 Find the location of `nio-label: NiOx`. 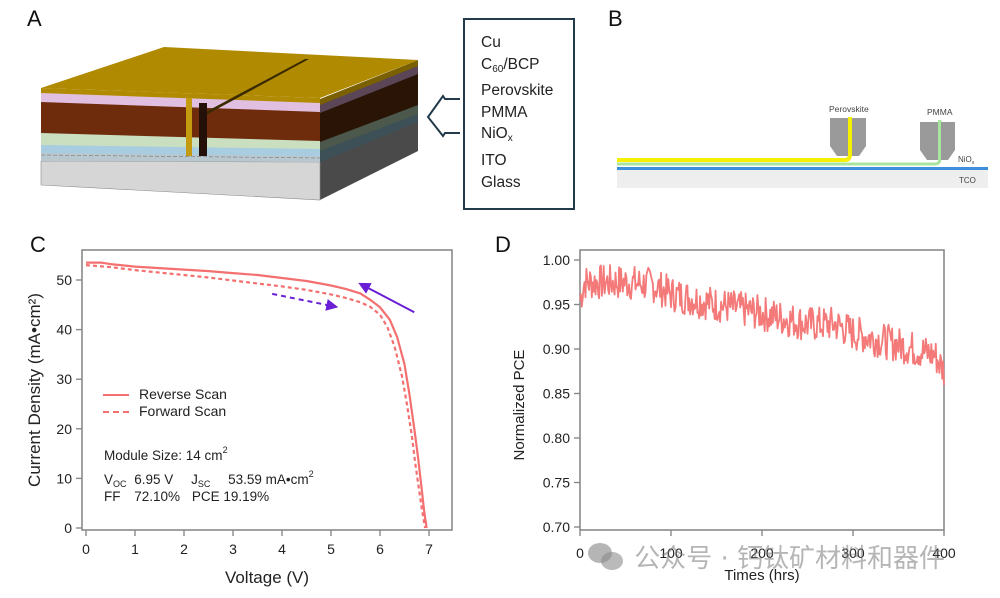

nio-label: NiOx is located at coordinates (966, 160).